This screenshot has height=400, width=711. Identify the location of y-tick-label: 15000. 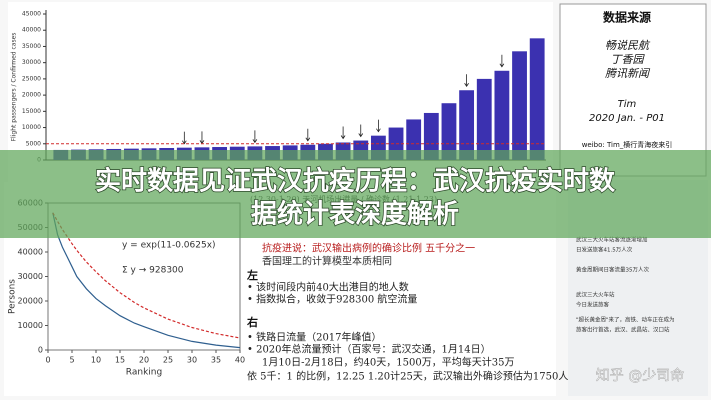
(31, 111).